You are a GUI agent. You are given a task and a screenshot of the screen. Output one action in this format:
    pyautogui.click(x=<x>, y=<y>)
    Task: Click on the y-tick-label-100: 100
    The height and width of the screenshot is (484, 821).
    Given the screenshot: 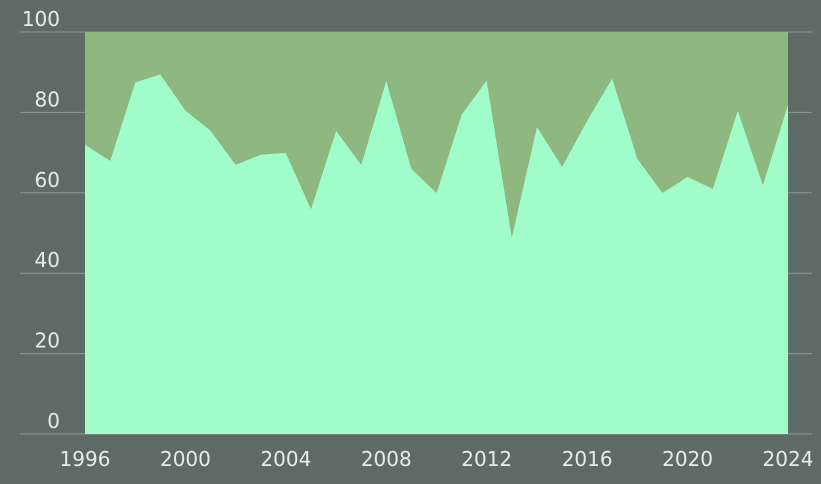 What is the action you would take?
    pyautogui.click(x=41, y=19)
    